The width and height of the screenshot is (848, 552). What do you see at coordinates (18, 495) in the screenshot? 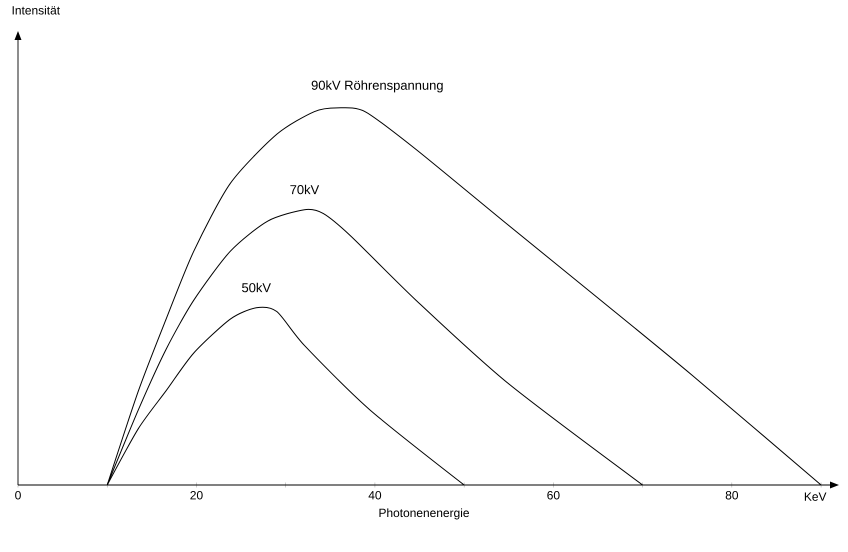
I see `x-tick-label: 0` at bounding box center [18, 495].